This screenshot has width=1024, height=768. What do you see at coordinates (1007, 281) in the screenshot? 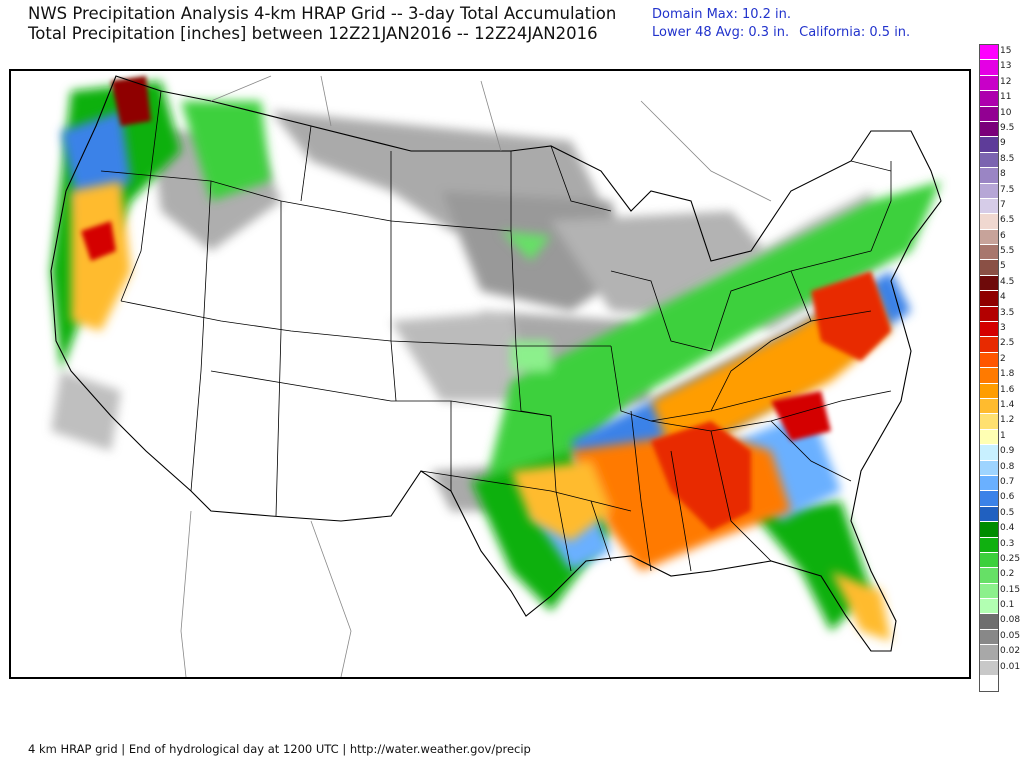
I see `legend-label: 4.5` at bounding box center [1007, 281].